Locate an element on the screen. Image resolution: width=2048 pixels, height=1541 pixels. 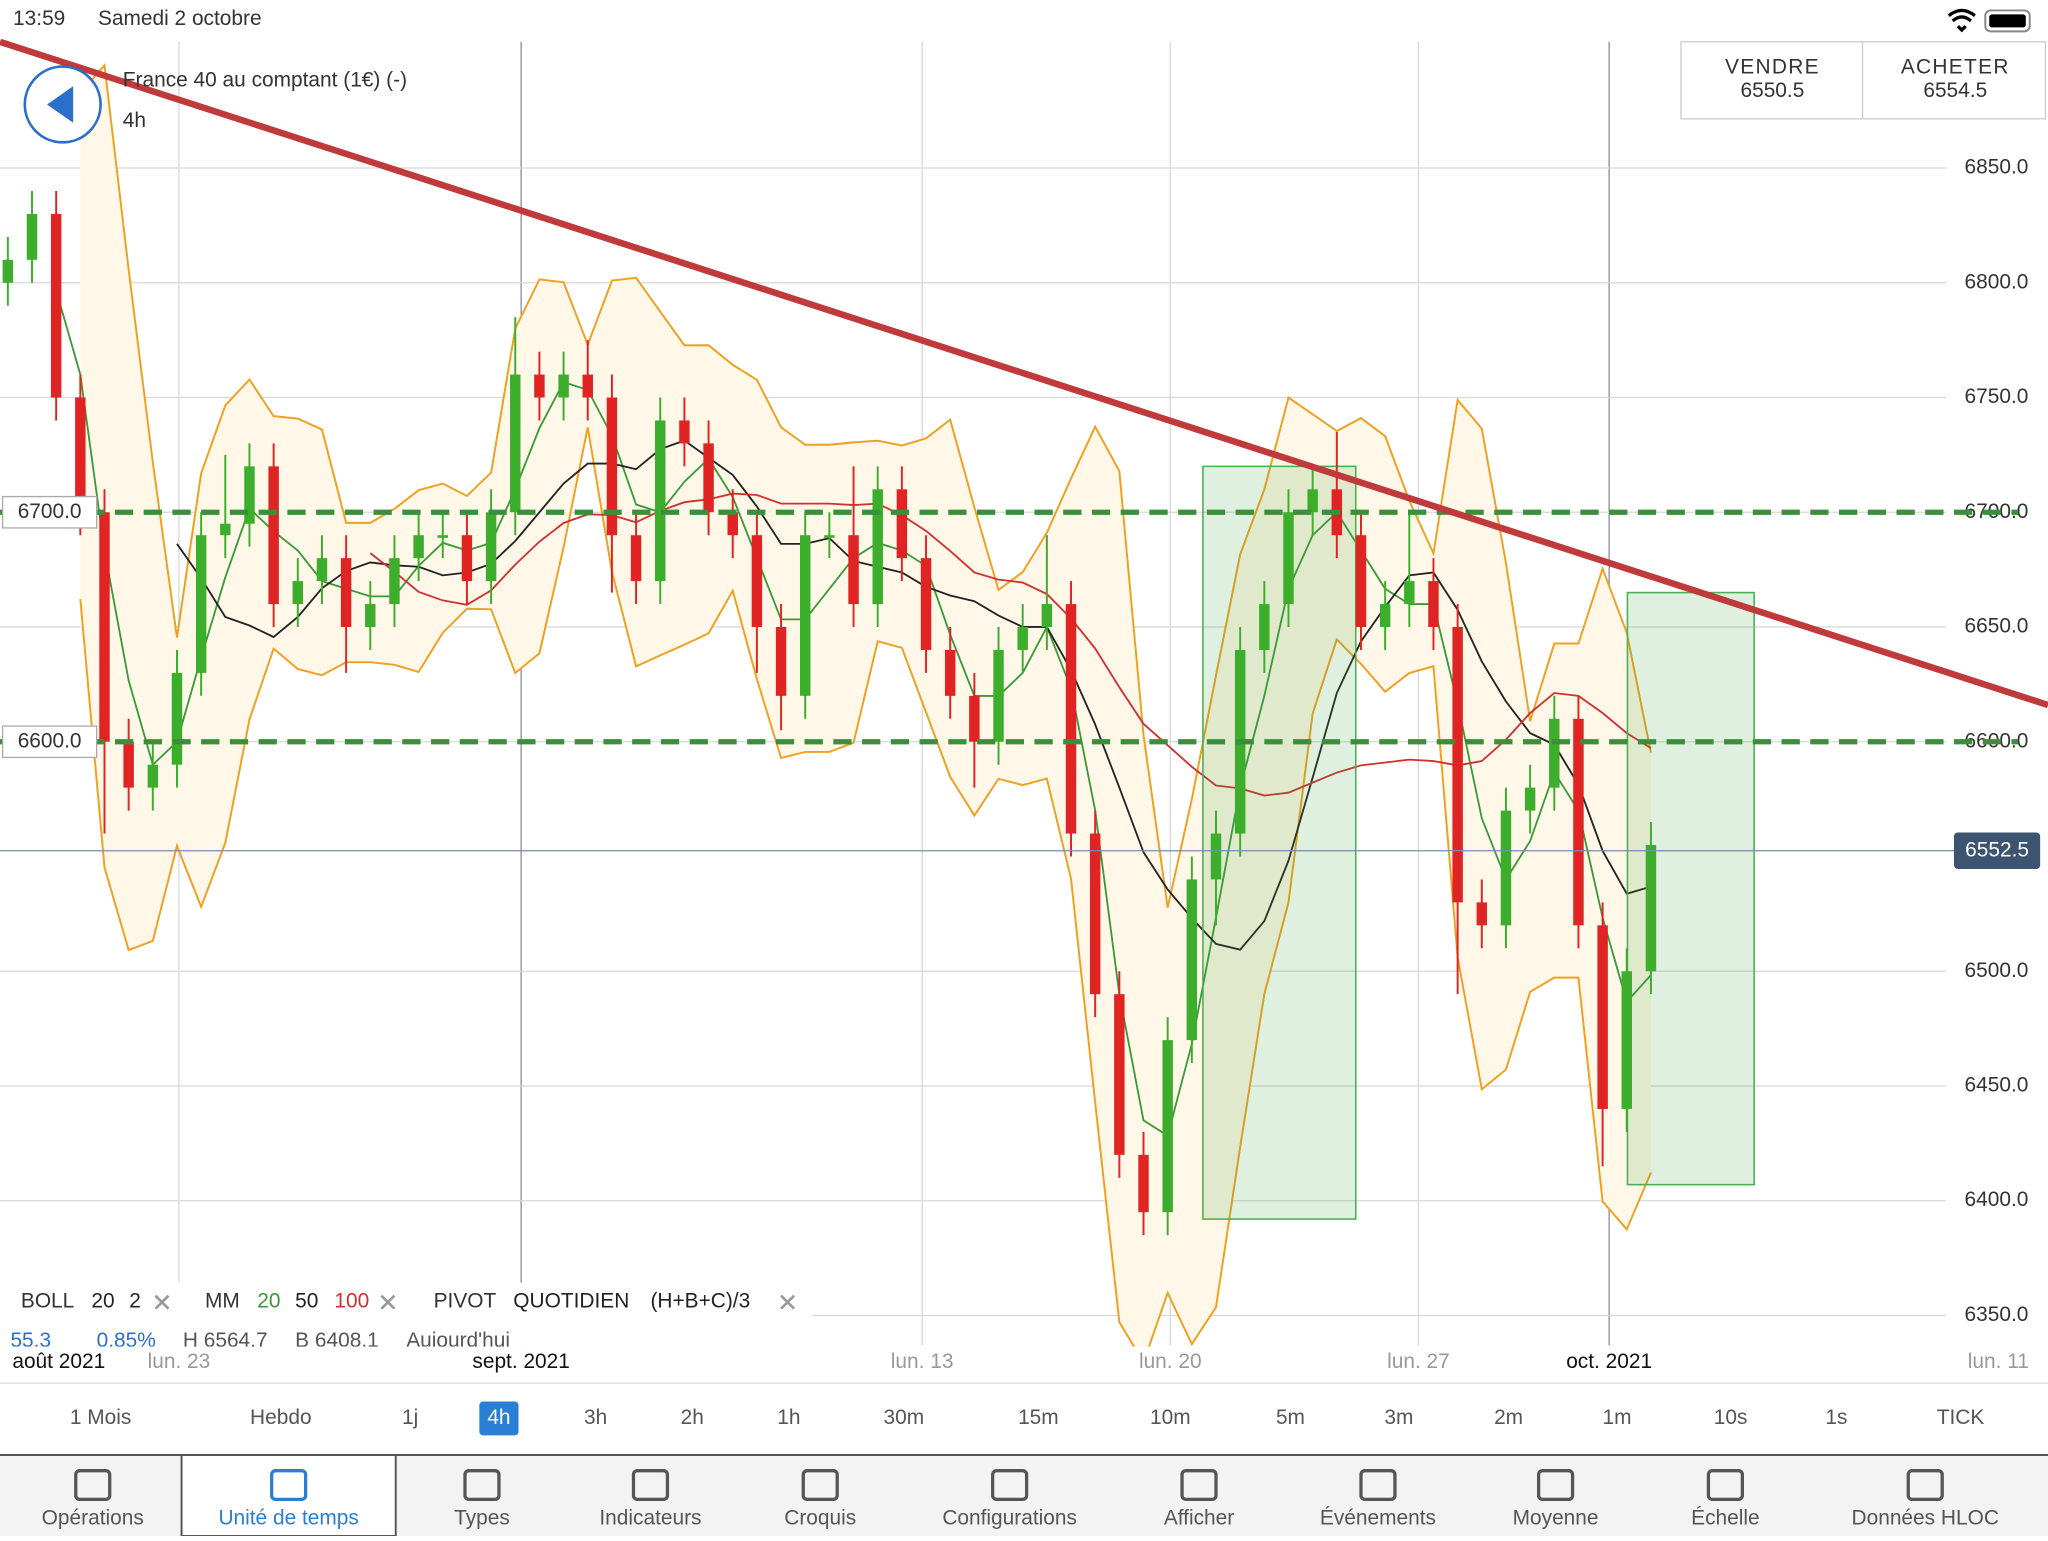
tab-button: Configurations is located at coordinates (1009, 1518).